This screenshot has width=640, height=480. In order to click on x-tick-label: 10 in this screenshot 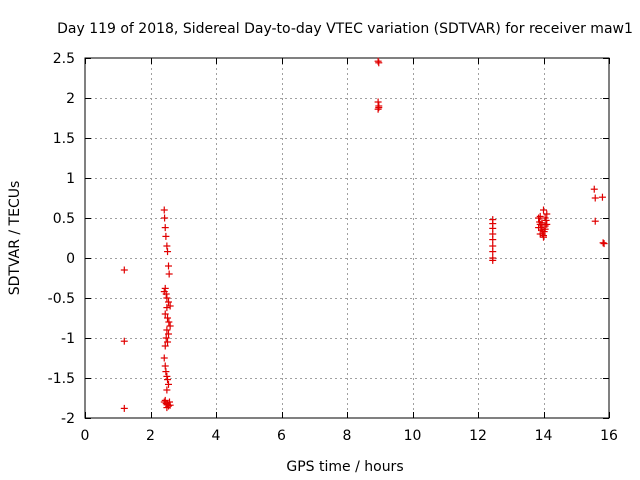, I will do `click(413, 436)`.